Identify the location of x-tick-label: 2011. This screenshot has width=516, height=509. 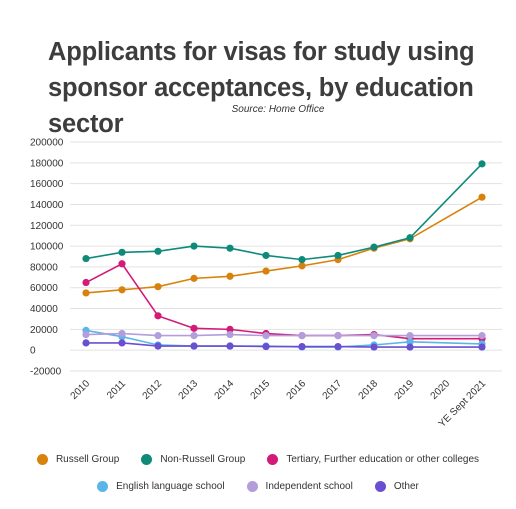
(116, 389).